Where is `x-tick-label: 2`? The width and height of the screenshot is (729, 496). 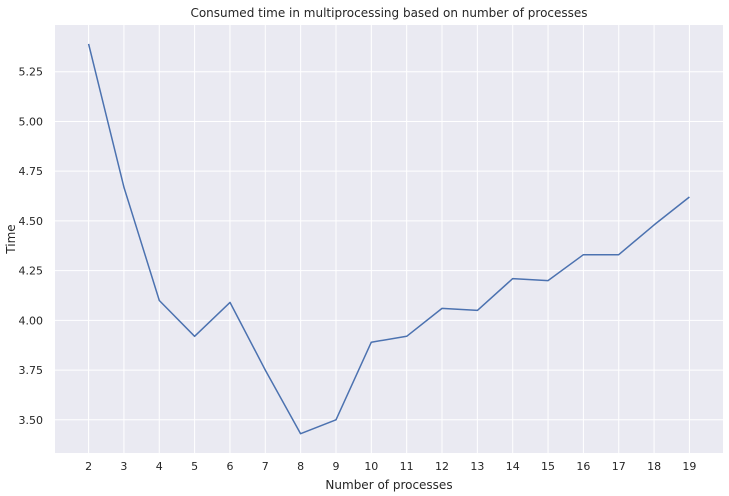 x-tick-label: 2 is located at coordinates (88, 466).